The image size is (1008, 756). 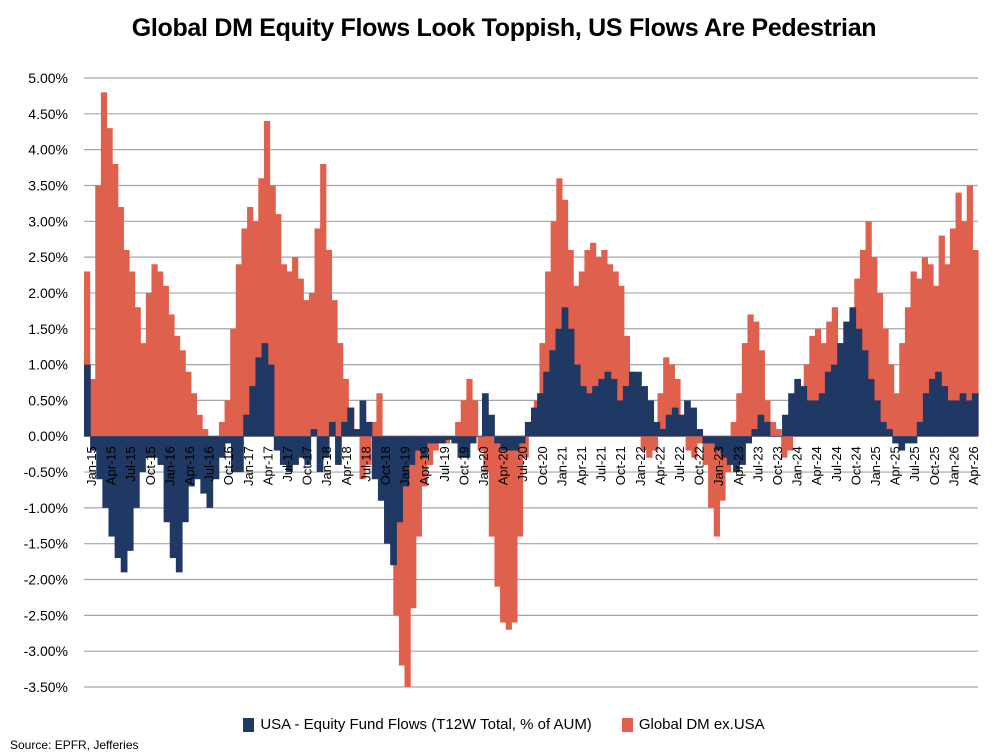 I want to click on x-tick-label: Jan-21, so click(x=561, y=466).